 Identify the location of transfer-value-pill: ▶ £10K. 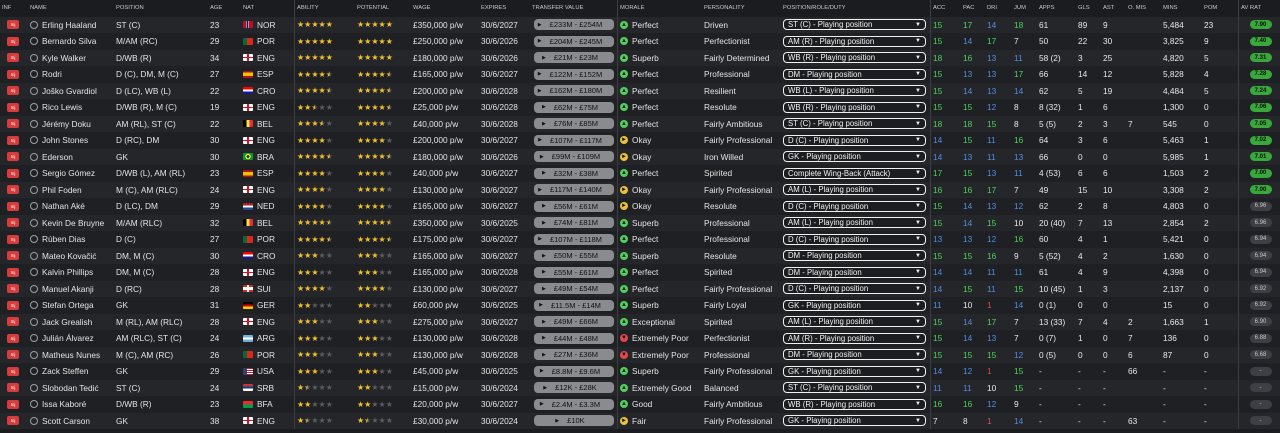
(574, 421).